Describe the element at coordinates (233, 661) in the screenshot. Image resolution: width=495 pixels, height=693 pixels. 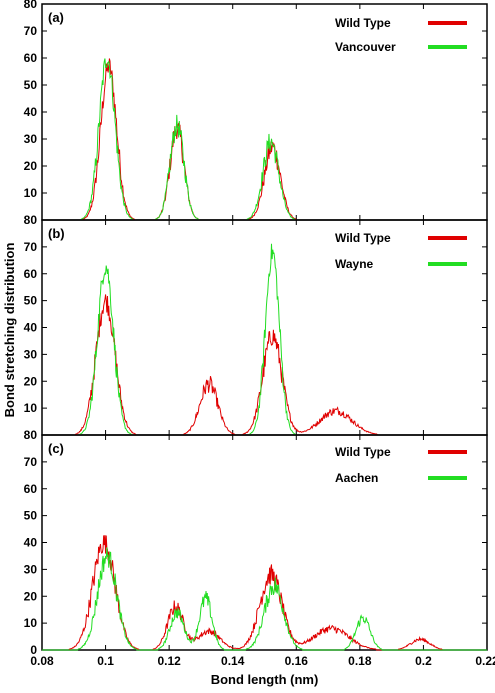
I see `x-tick-label: 0.14` at that location.